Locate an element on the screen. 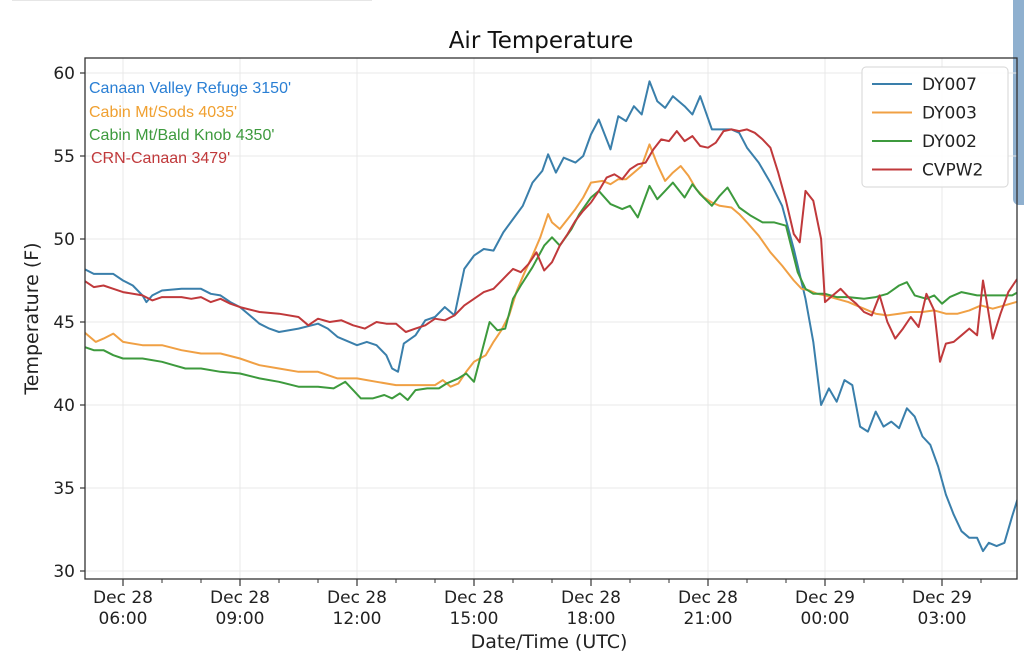  legend-box is located at coordinates (935, 127).